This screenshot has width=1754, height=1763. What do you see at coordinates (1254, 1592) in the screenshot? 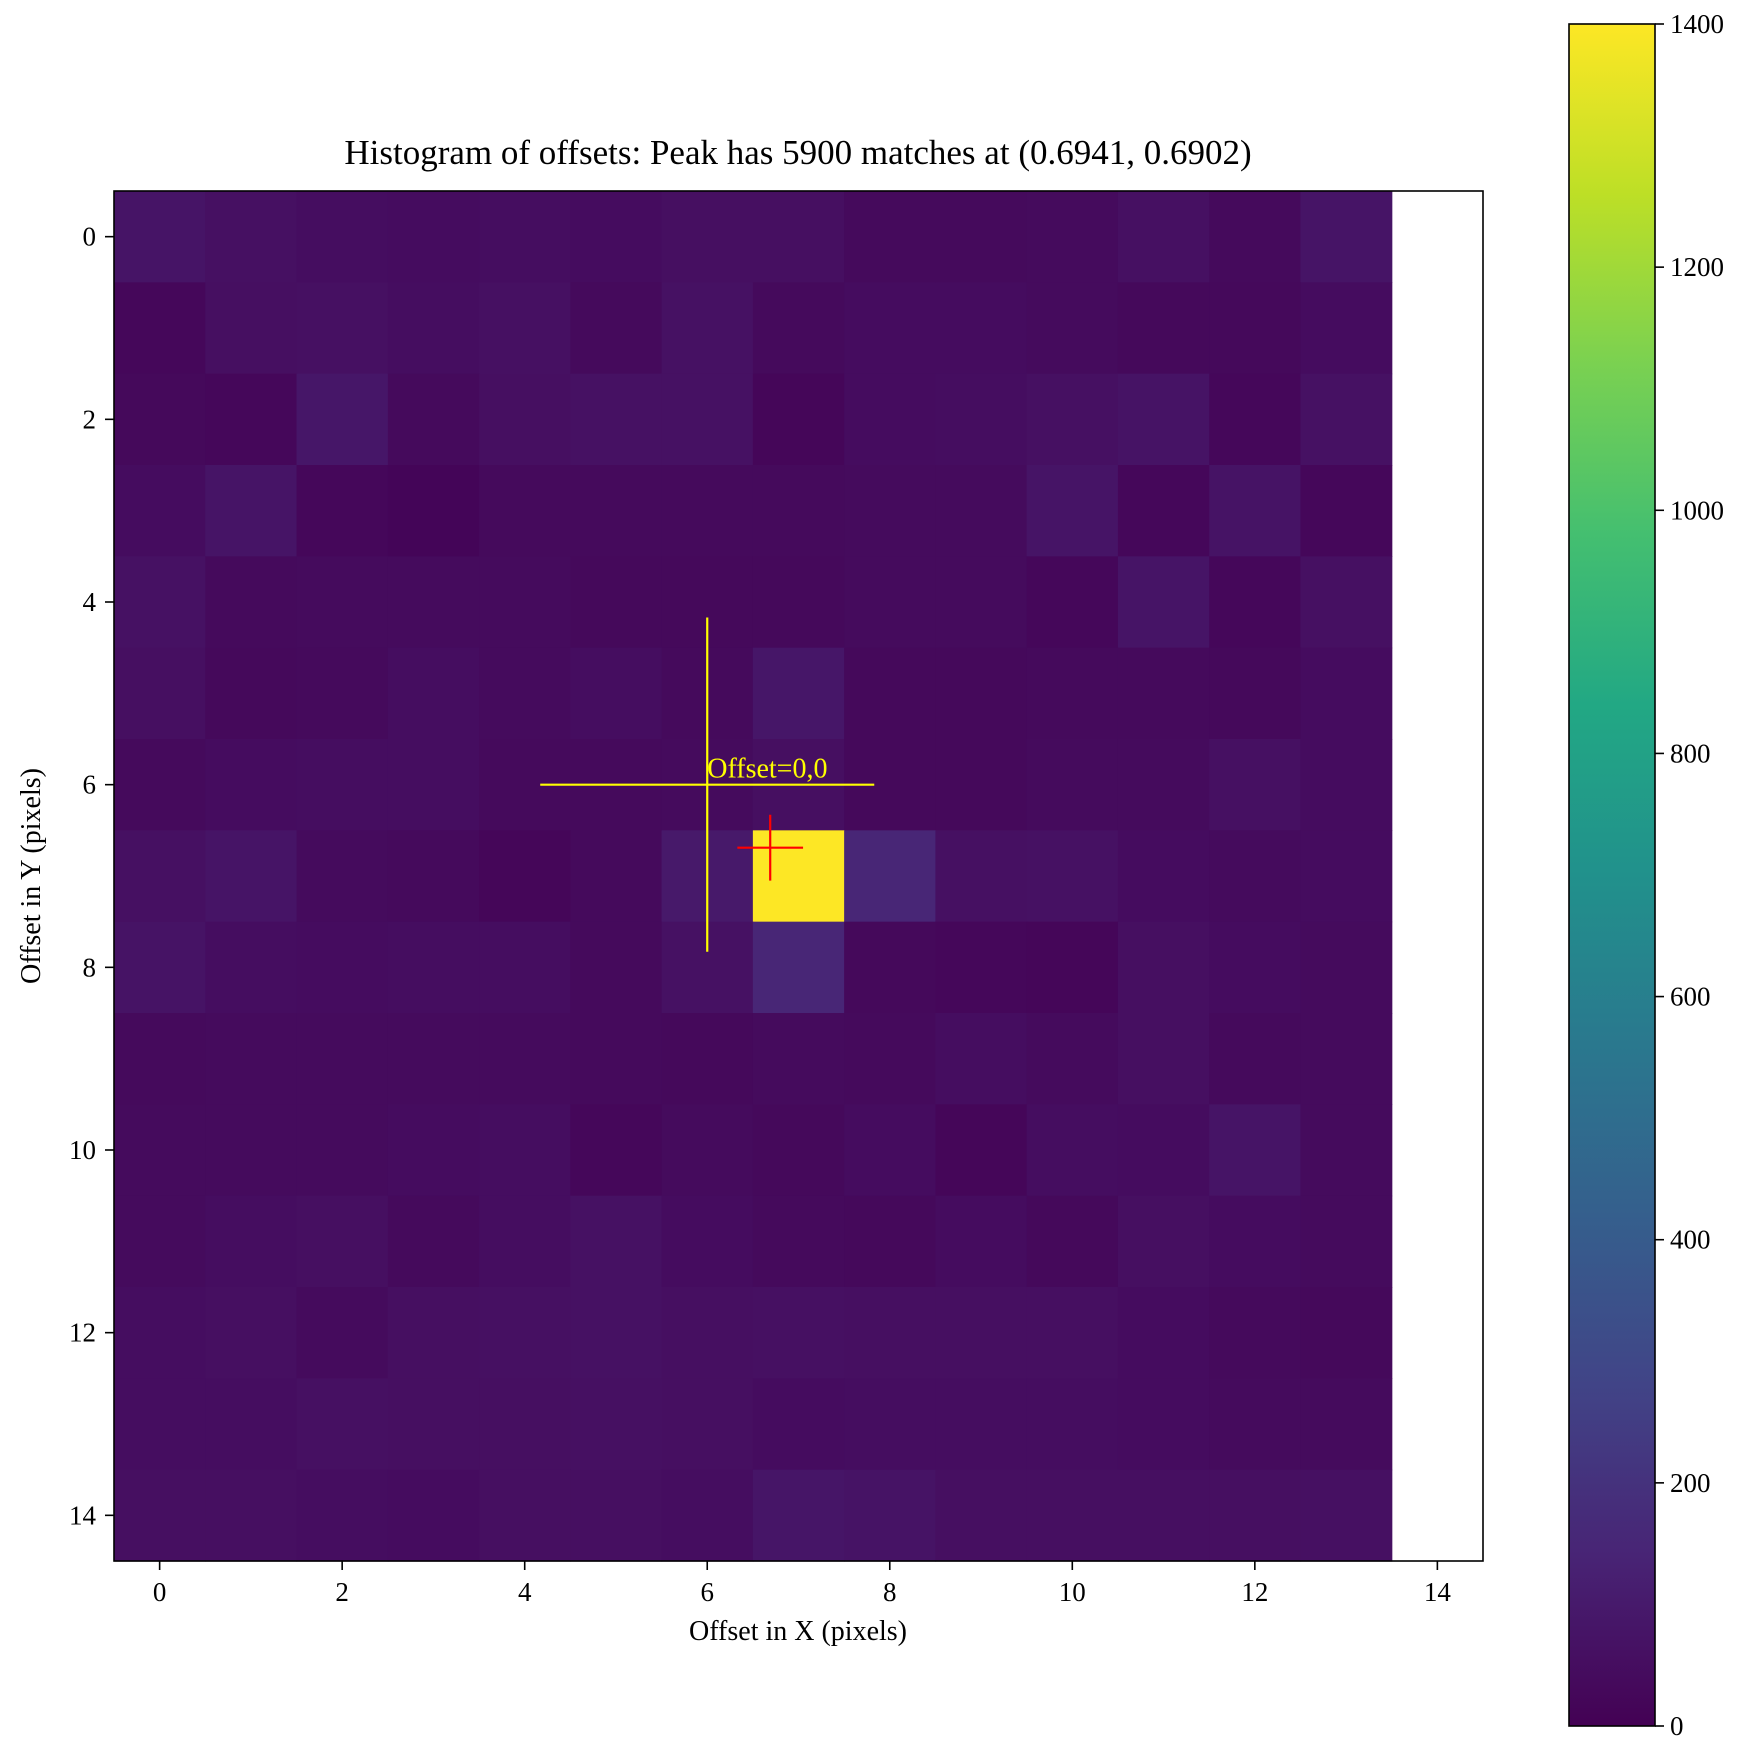
I see `x-tick-label: 12` at bounding box center [1254, 1592].